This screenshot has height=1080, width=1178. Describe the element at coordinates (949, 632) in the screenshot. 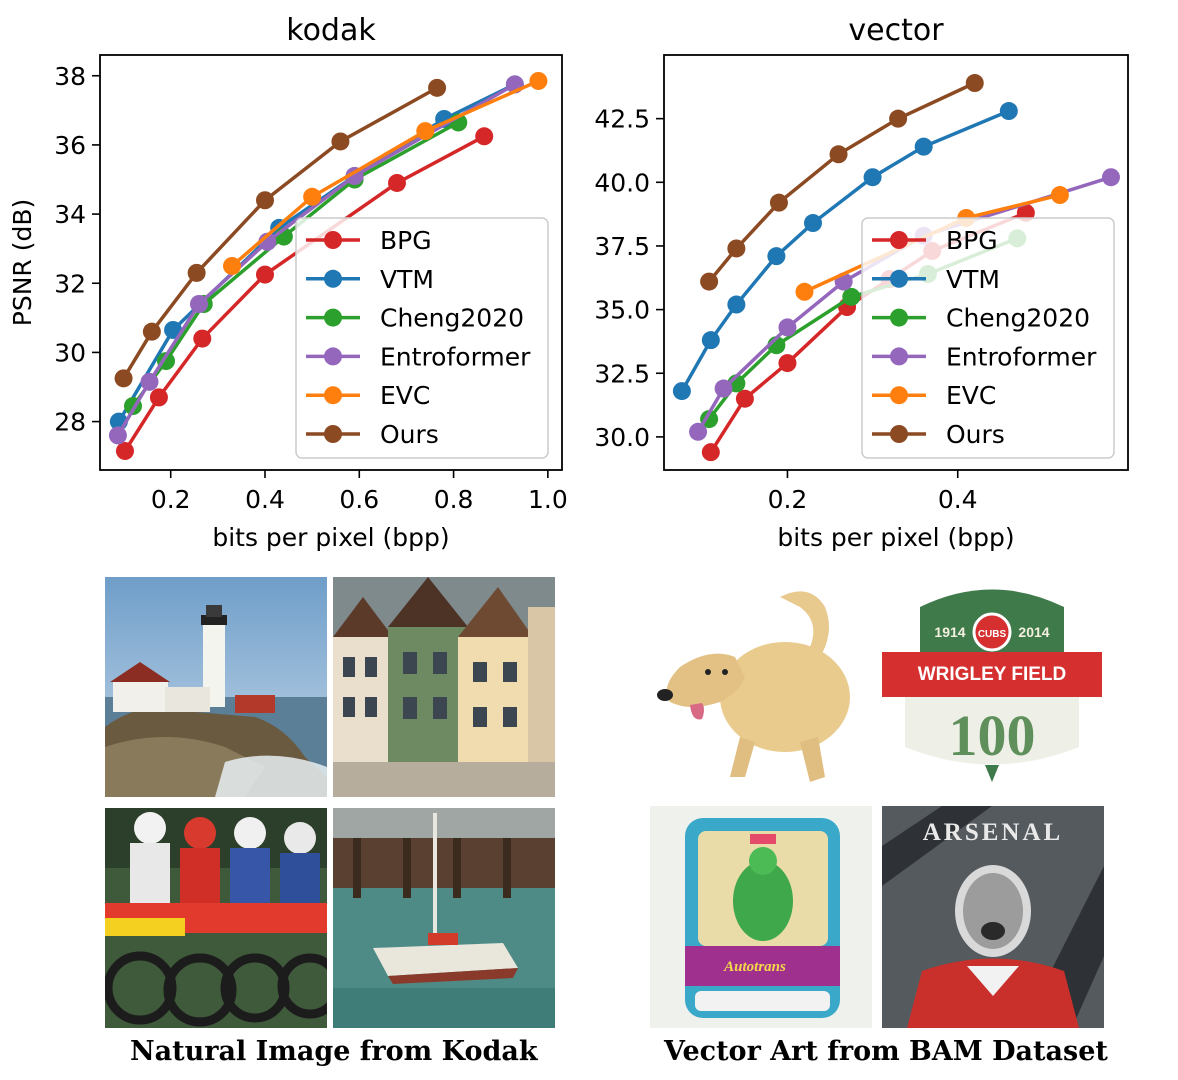

I see `badge-year-left: 1914` at that location.